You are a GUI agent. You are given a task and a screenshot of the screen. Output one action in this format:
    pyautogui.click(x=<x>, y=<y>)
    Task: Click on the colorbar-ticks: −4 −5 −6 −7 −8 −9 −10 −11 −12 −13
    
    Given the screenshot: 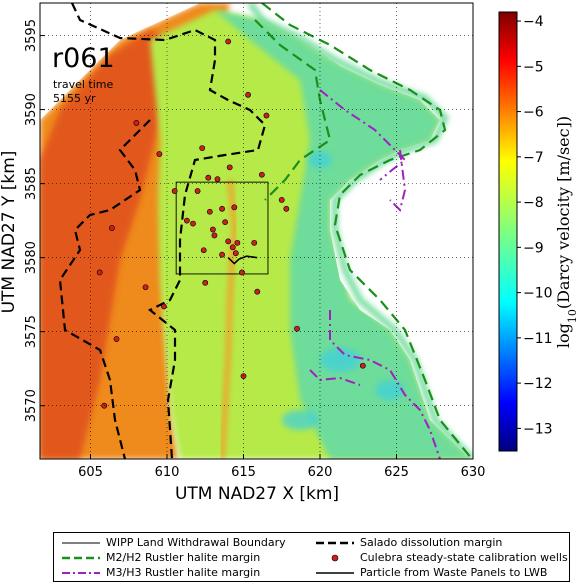 What is the action you would take?
    pyautogui.click(x=535, y=225)
    